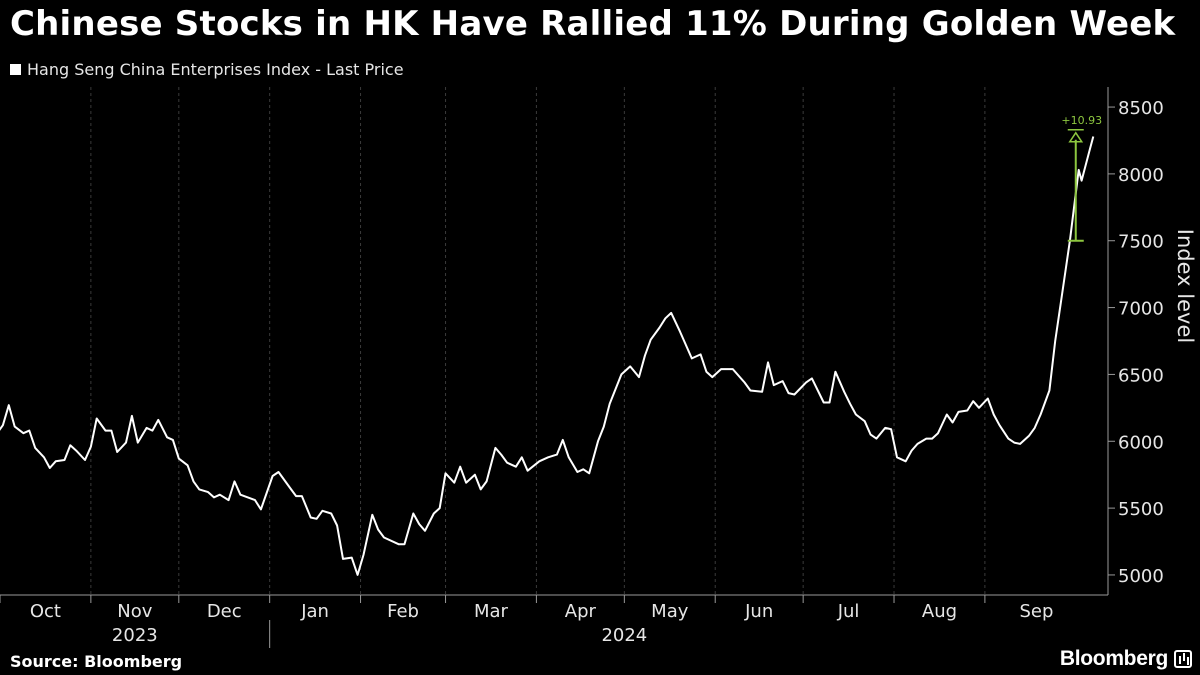  Describe the element at coordinates (1081, 120) in the screenshot. I see `annotation-label: +10.93` at that location.